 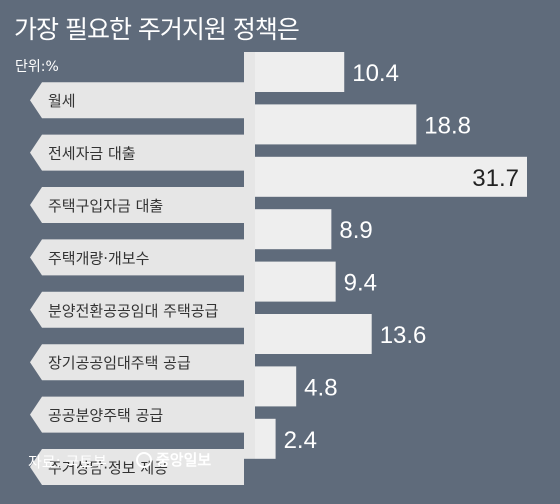 I want to click on logo-mark-icon, so click(x=144, y=459).